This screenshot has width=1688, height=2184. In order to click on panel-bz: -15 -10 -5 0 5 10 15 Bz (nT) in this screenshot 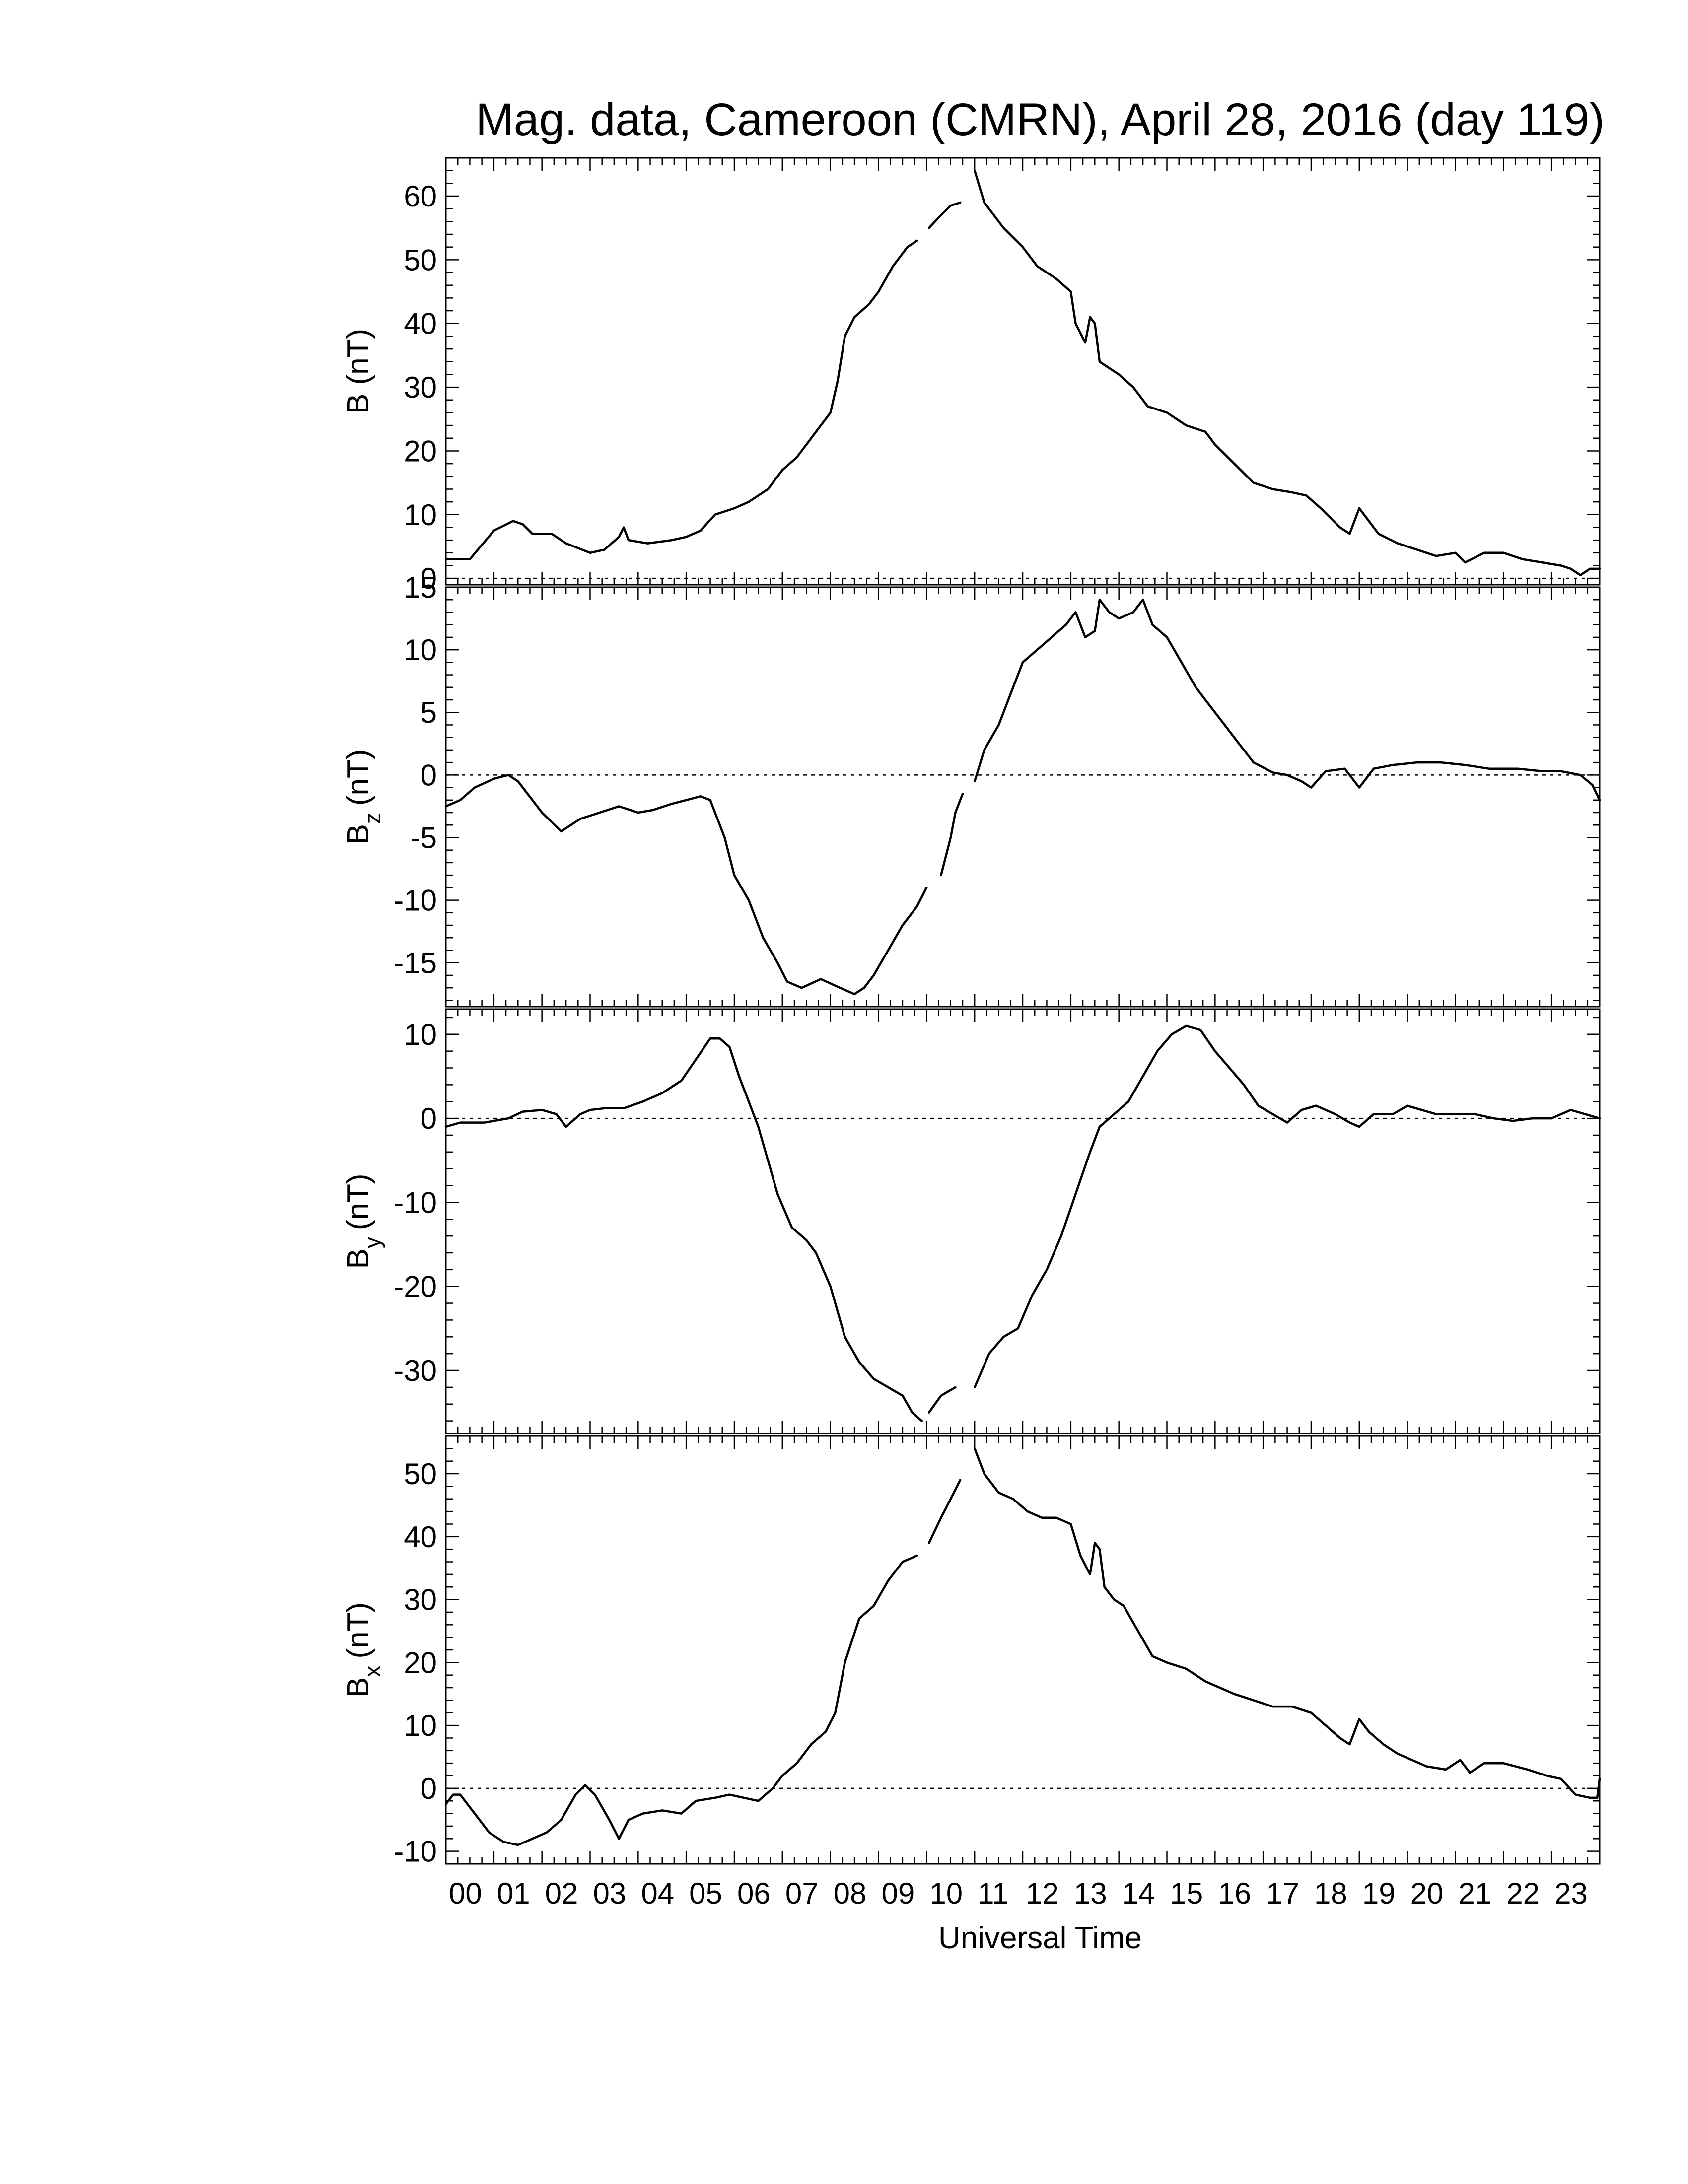, I will do `click(971, 789)`.